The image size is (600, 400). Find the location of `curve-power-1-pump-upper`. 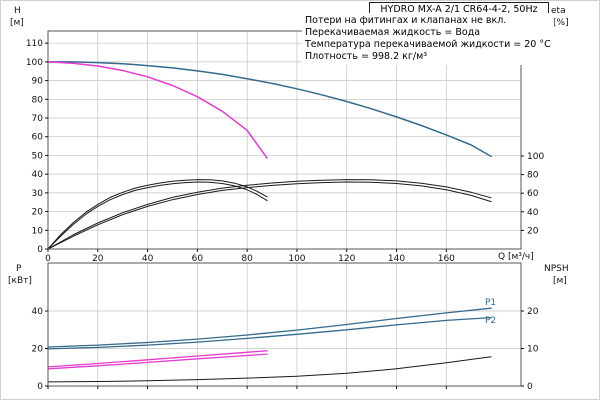

curve-power-1-pump-upper is located at coordinates (157, 359).